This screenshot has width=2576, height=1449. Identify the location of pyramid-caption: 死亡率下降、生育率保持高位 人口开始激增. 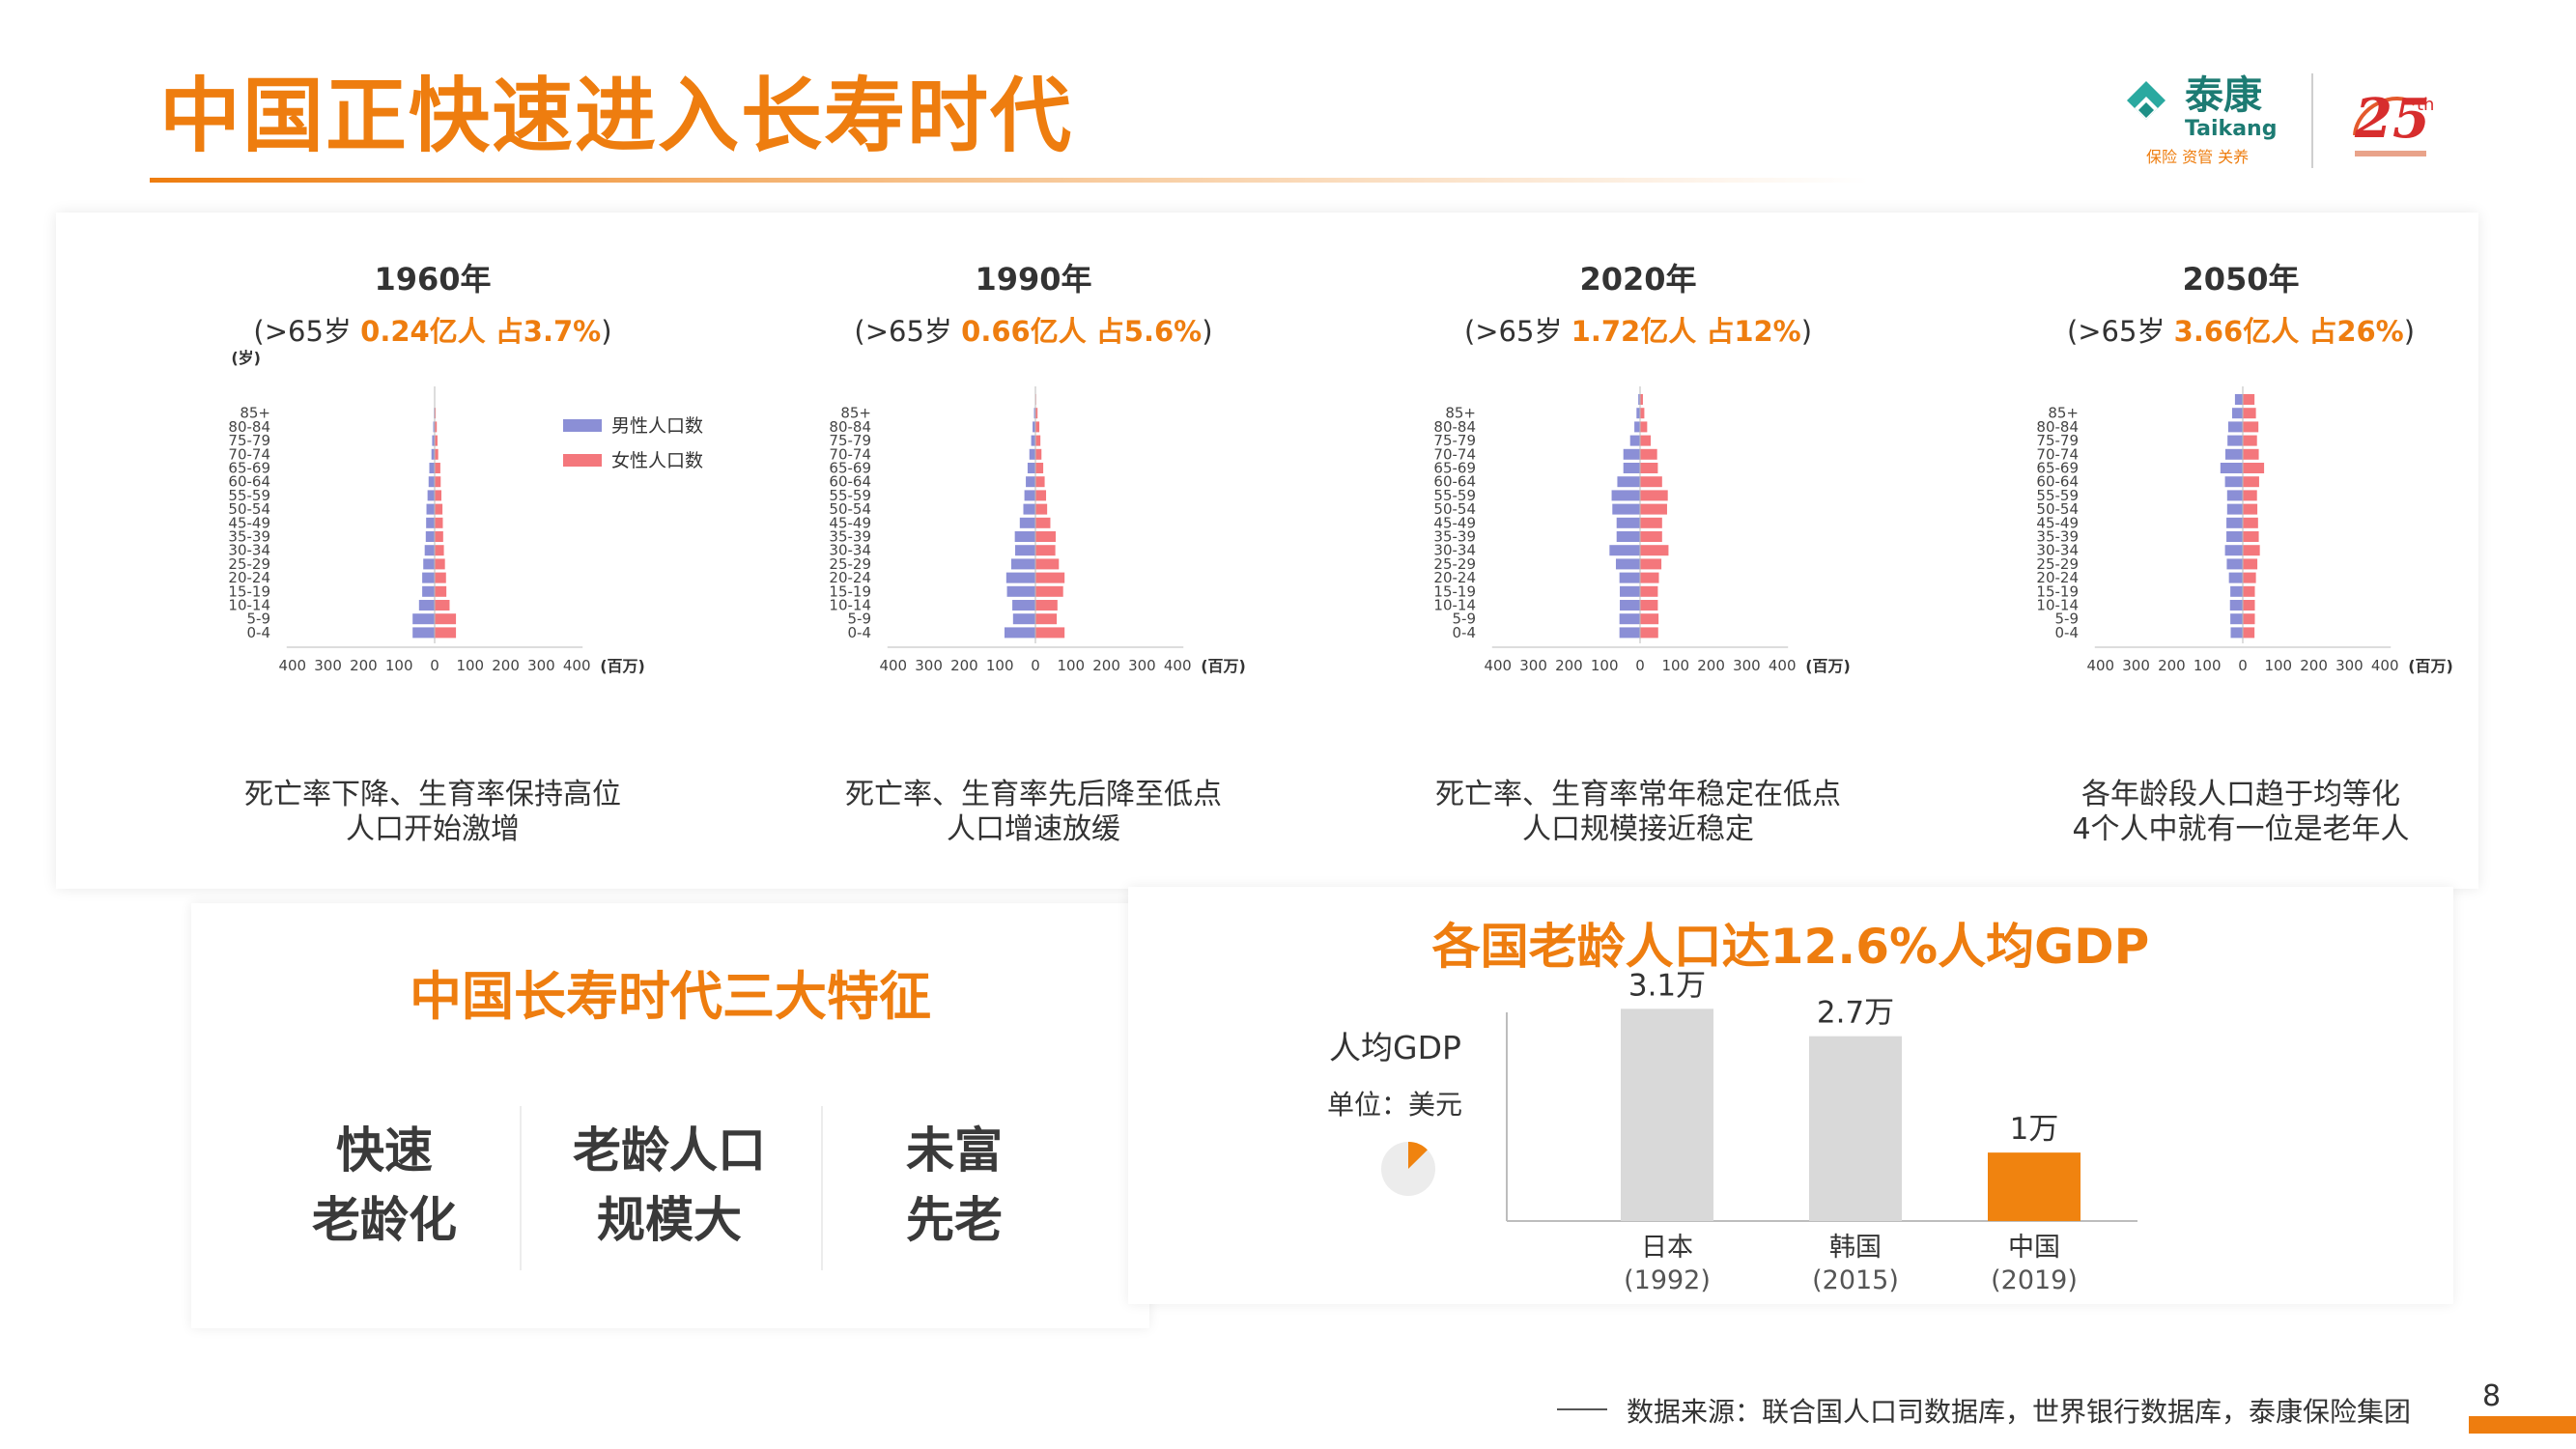
(433, 812).